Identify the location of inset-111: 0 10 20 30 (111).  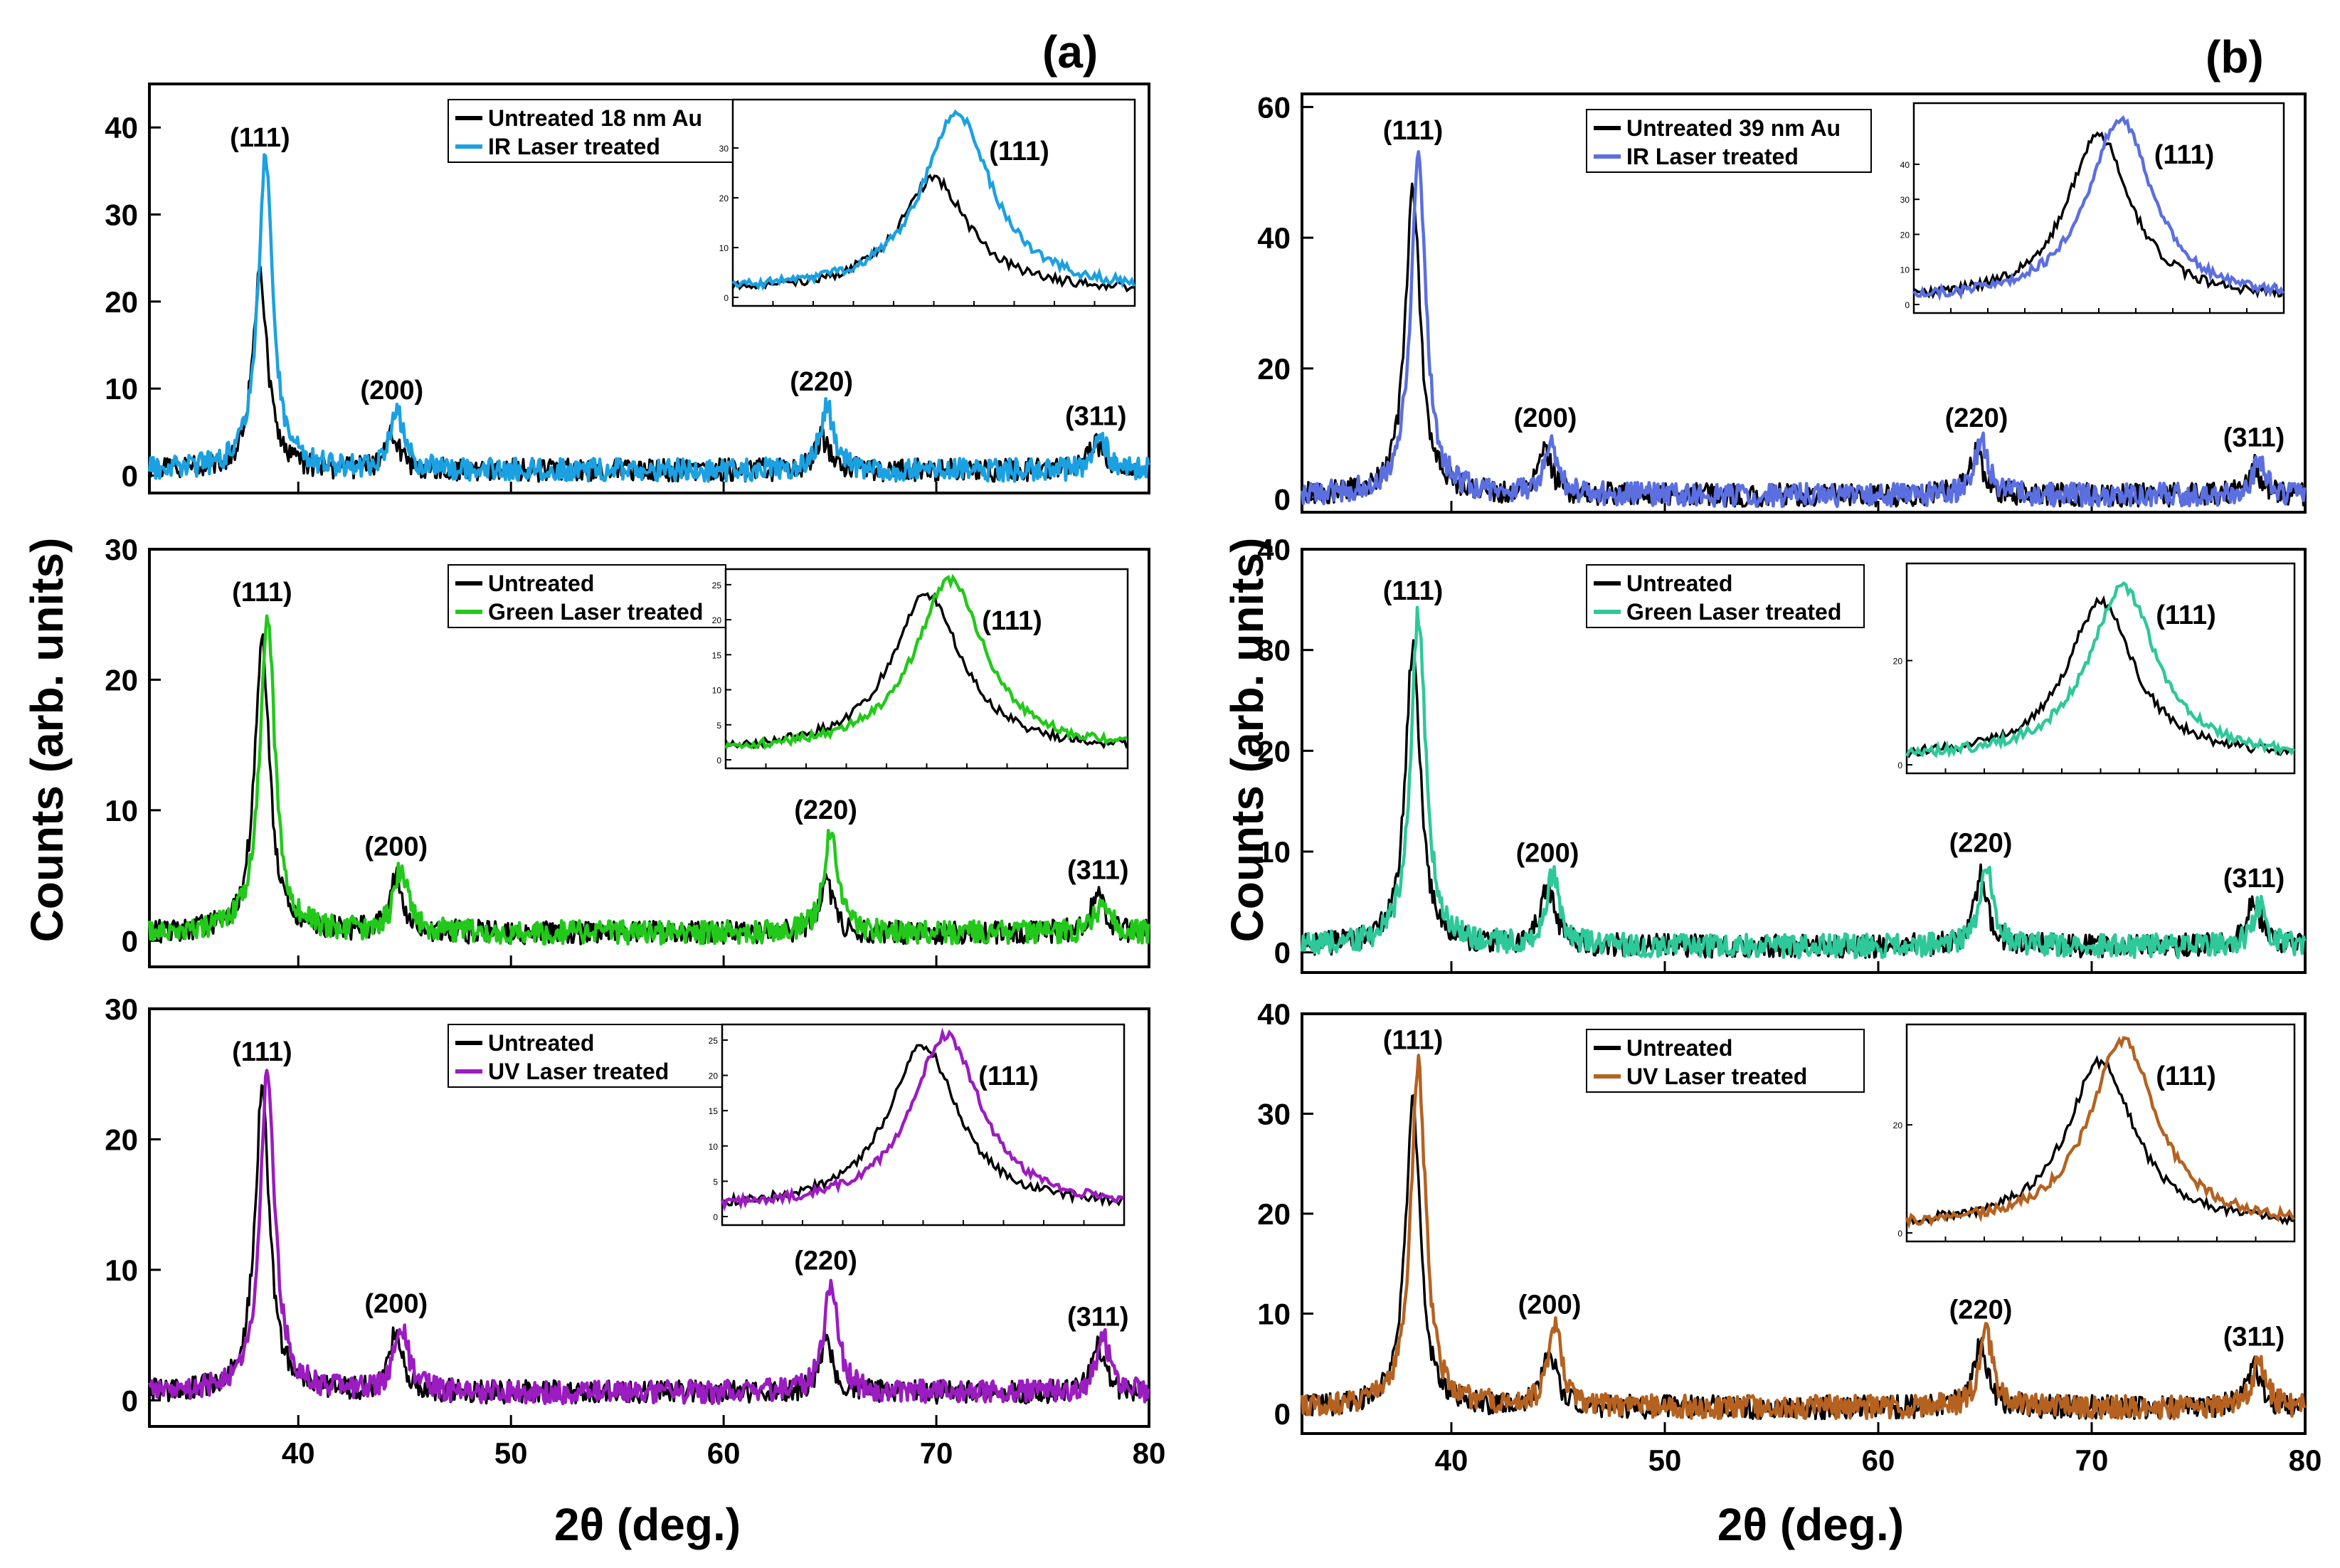
(927, 203).